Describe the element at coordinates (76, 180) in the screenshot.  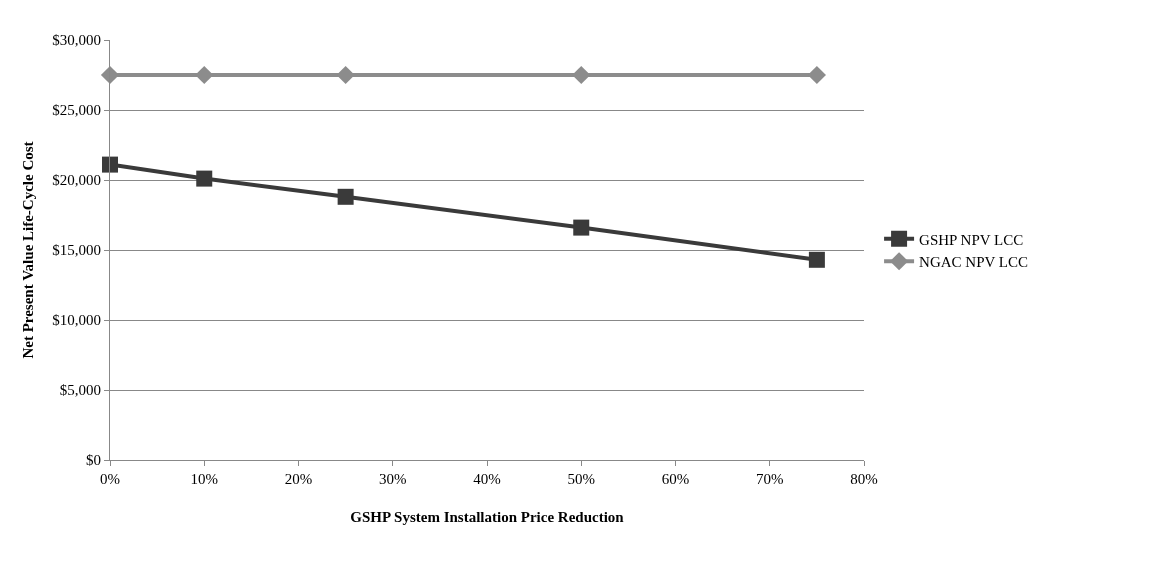
I see `y-tick-label: $20,000` at that location.